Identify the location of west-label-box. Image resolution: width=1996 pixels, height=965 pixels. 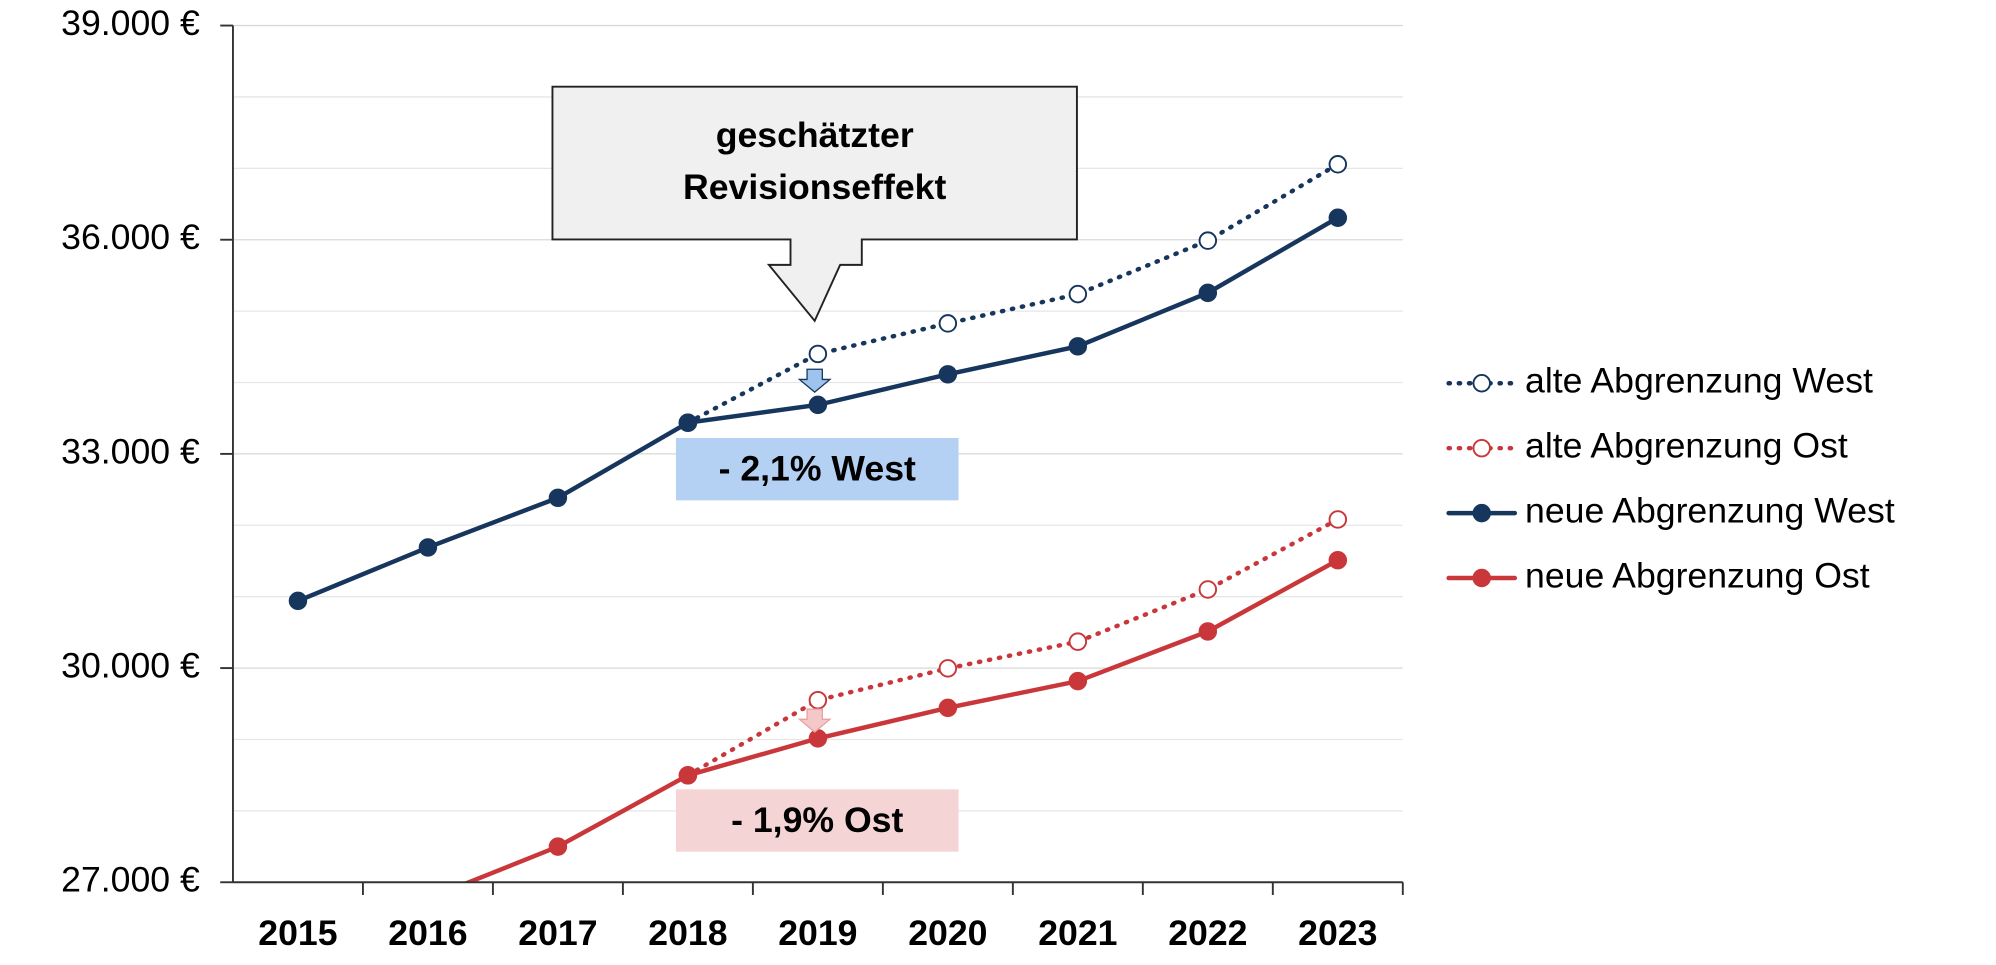
(817, 469).